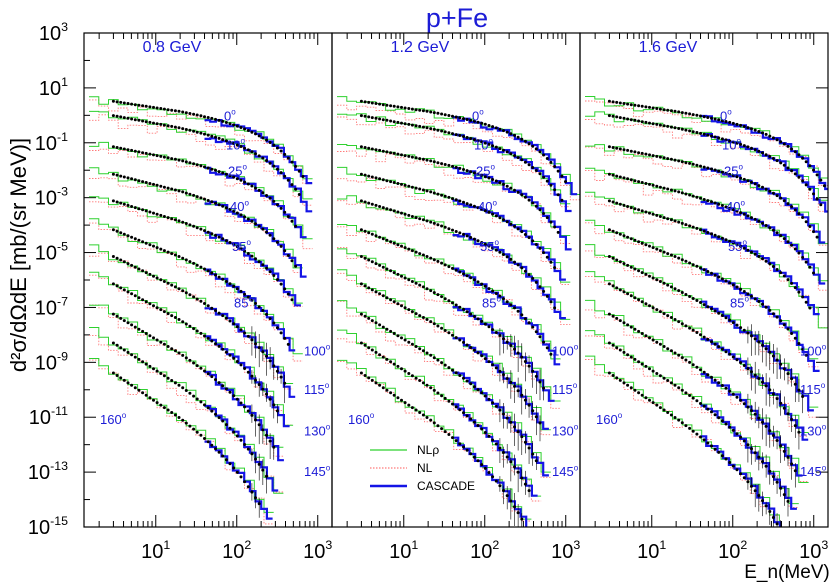 The image size is (830, 587). I want to click on angle-label-0: 0o, so click(478, 116).